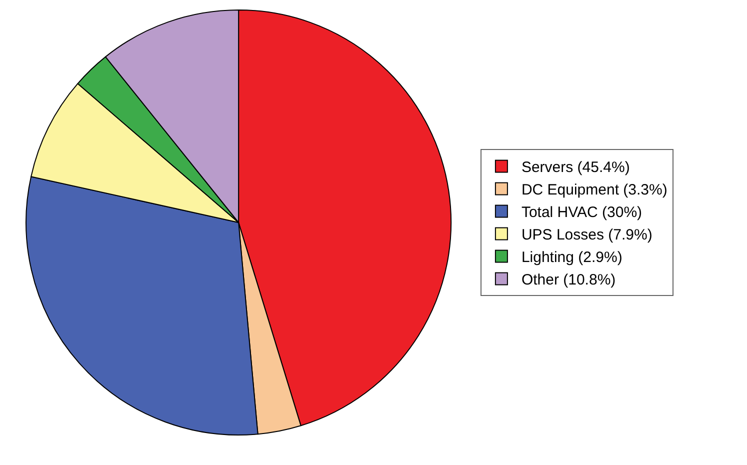  What do you see at coordinates (594, 190) in the screenshot?
I see `legend-label: DC Equipment (3.3%)` at bounding box center [594, 190].